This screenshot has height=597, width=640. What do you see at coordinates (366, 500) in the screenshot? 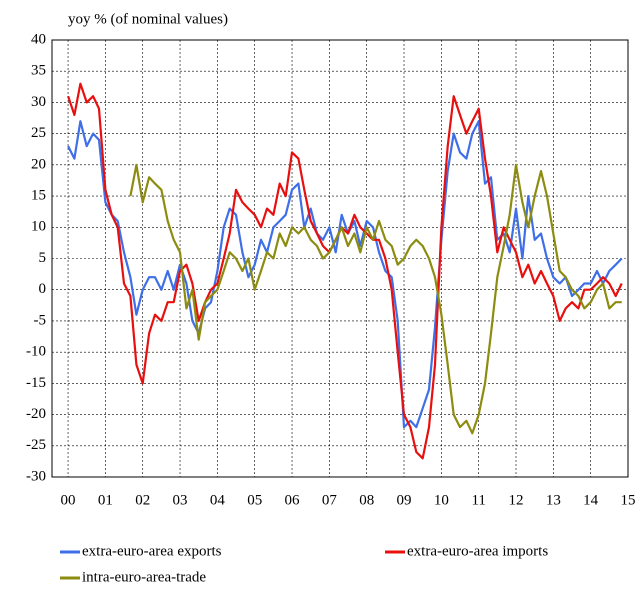
I see `x-tick-label: 08` at bounding box center [366, 500].